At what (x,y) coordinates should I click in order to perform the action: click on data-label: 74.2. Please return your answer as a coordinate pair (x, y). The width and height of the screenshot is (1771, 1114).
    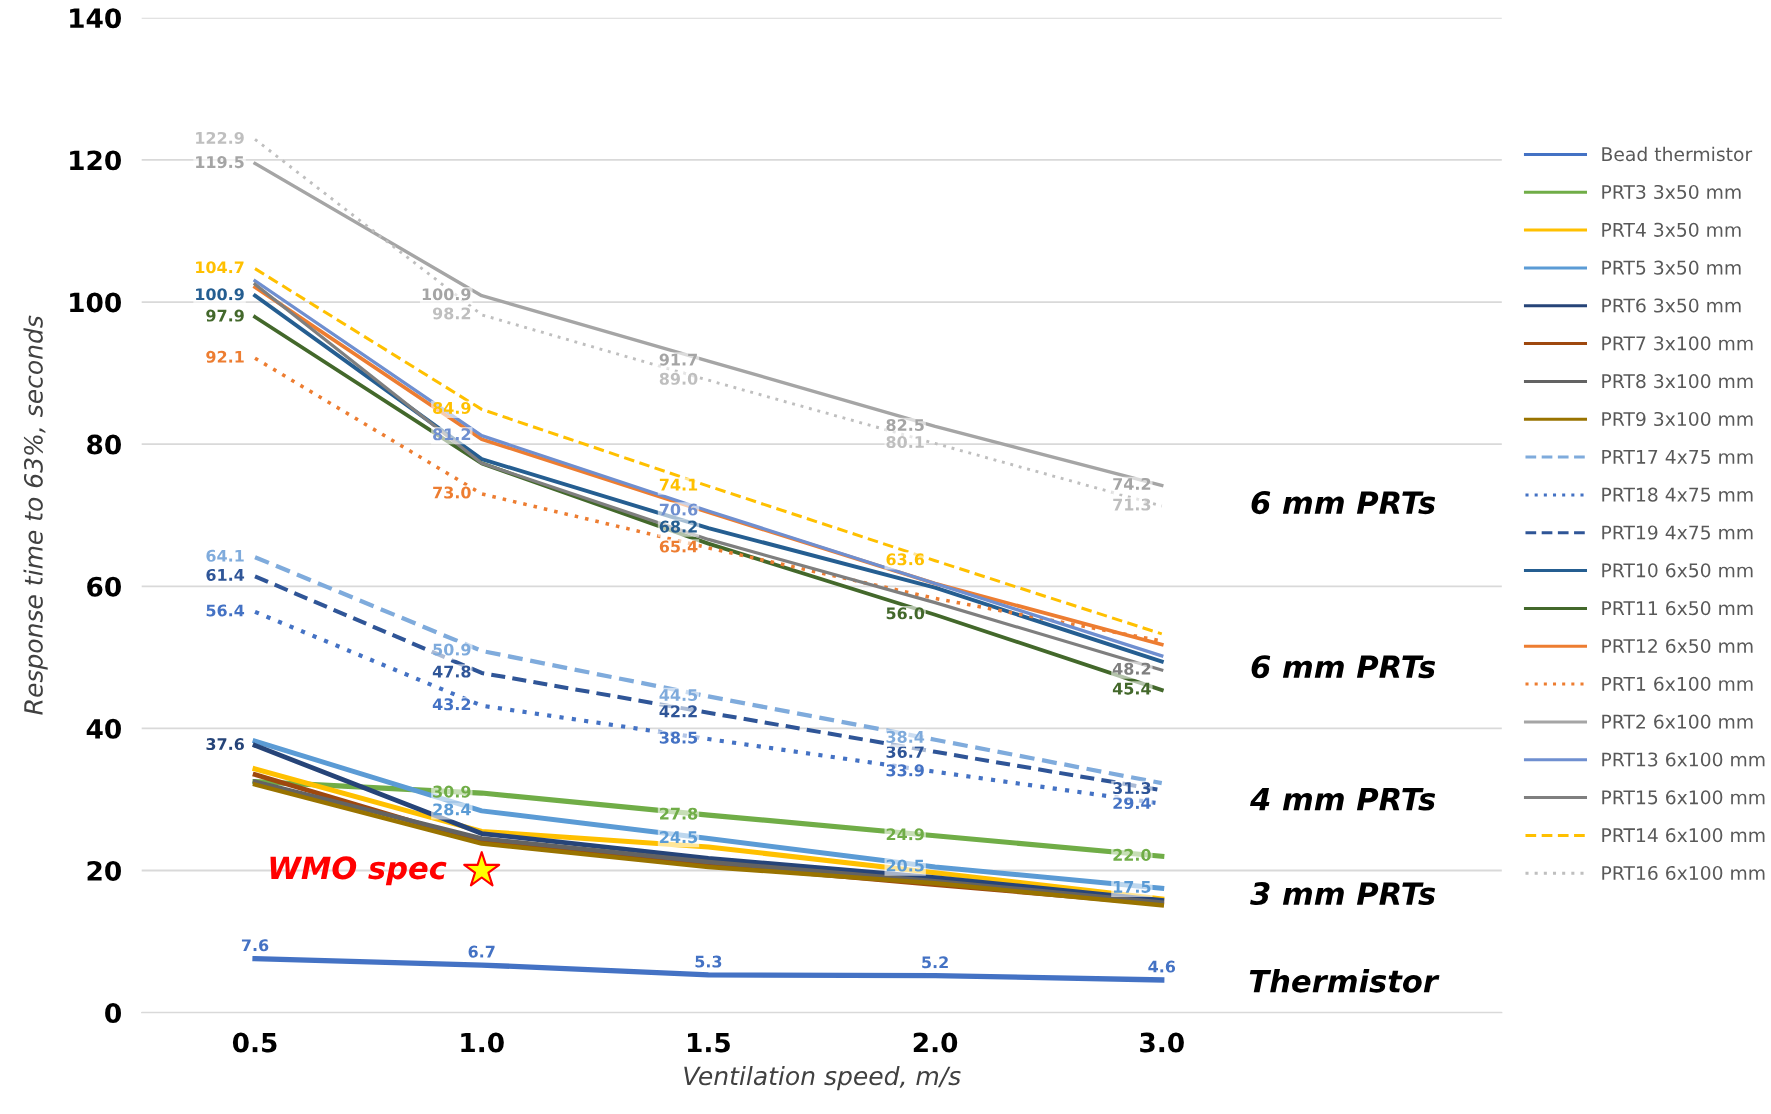
    Looking at the image, I should click on (1132, 483).